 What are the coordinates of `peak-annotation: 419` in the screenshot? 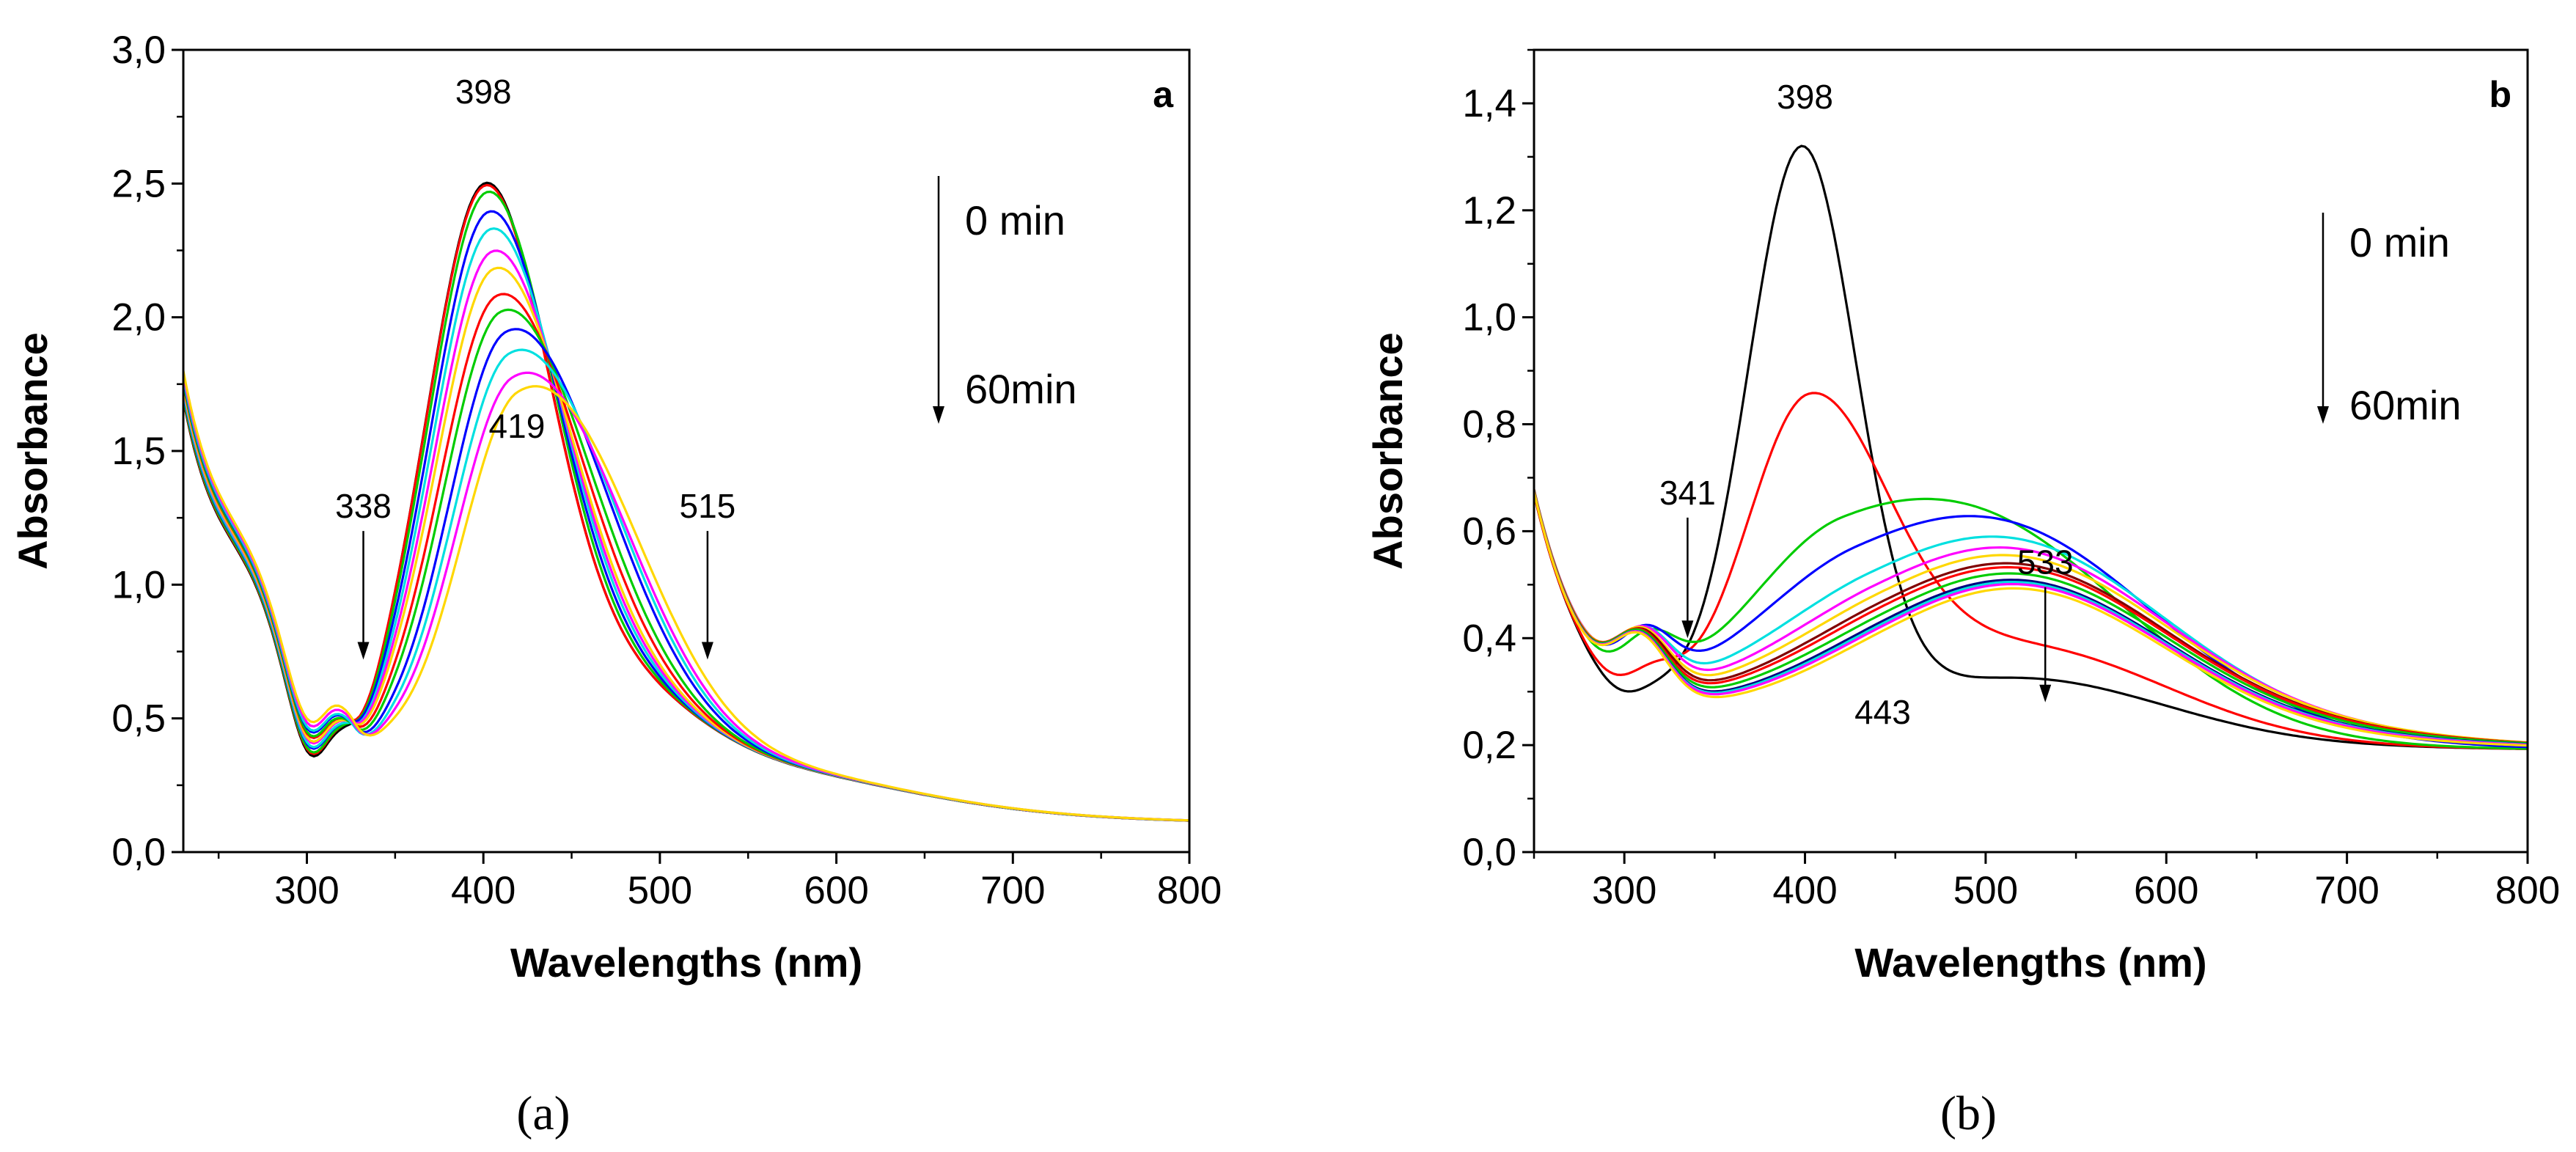 It's located at (518, 426).